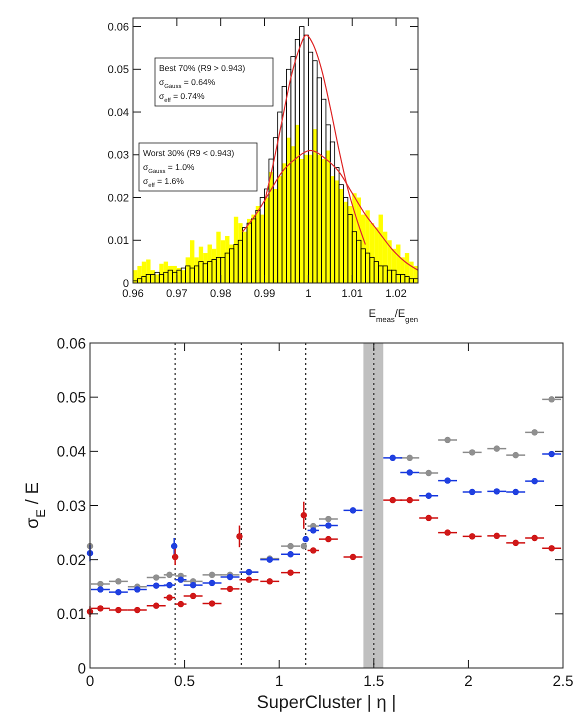 The image size is (581, 721). I want to click on x-tick-label: 2.5, so click(563, 681).